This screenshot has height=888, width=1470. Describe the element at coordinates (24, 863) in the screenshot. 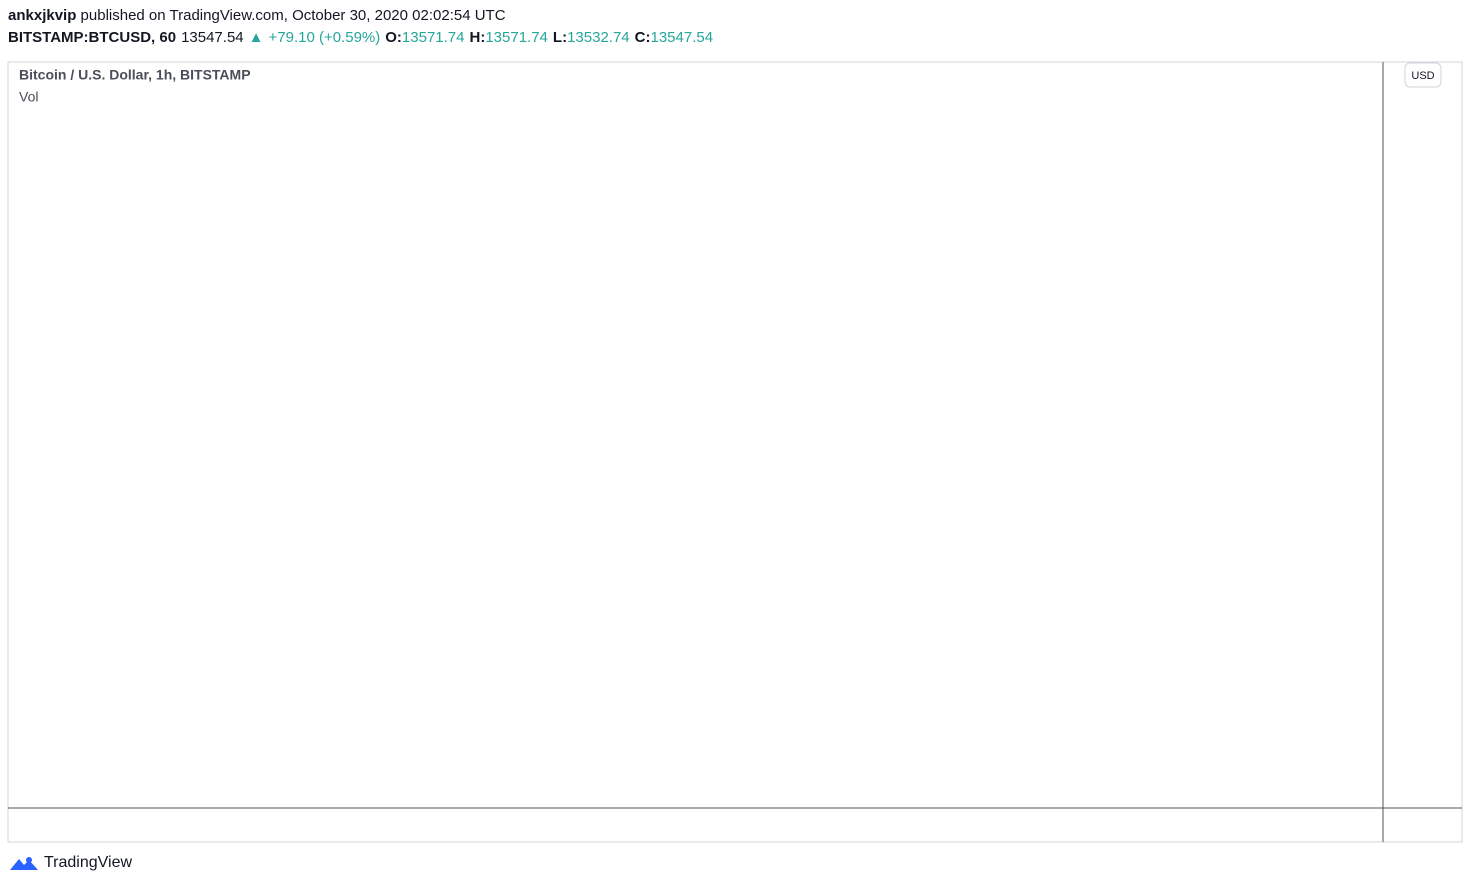

I see `logo-icon` at that location.